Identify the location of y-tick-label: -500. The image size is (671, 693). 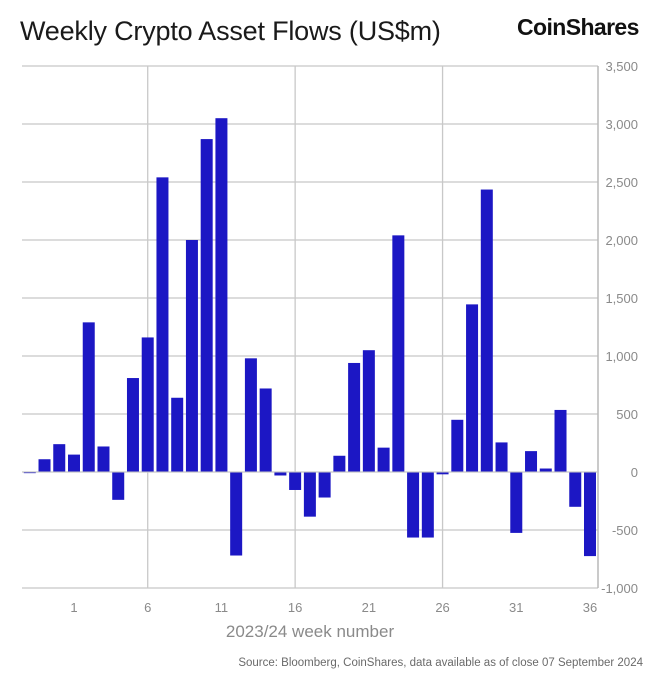
(625, 530).